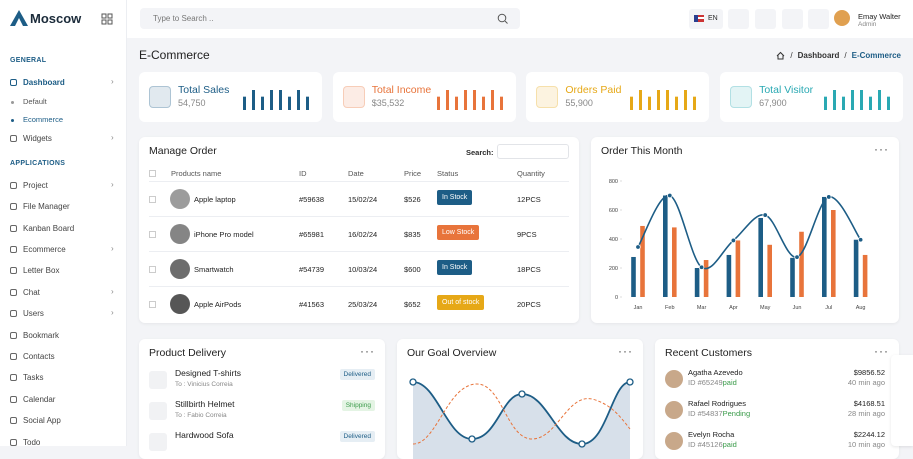 This screenshot has height=459, width=913. Describe the element at coordinates (42, 421) in the screenshot. I see `menu-item: Social App` at that location.